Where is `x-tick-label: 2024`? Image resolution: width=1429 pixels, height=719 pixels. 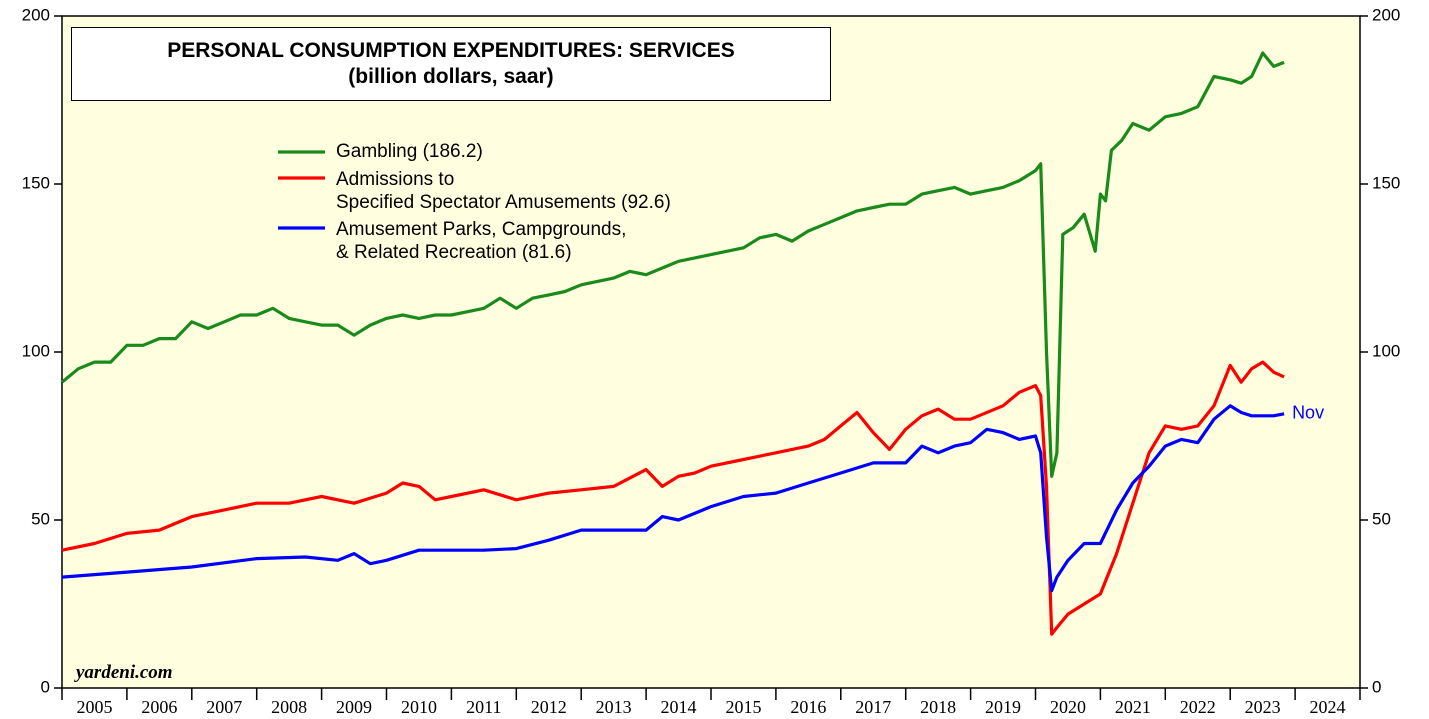 x-tick-label: 2024 is located at coordinates (1328, 707).